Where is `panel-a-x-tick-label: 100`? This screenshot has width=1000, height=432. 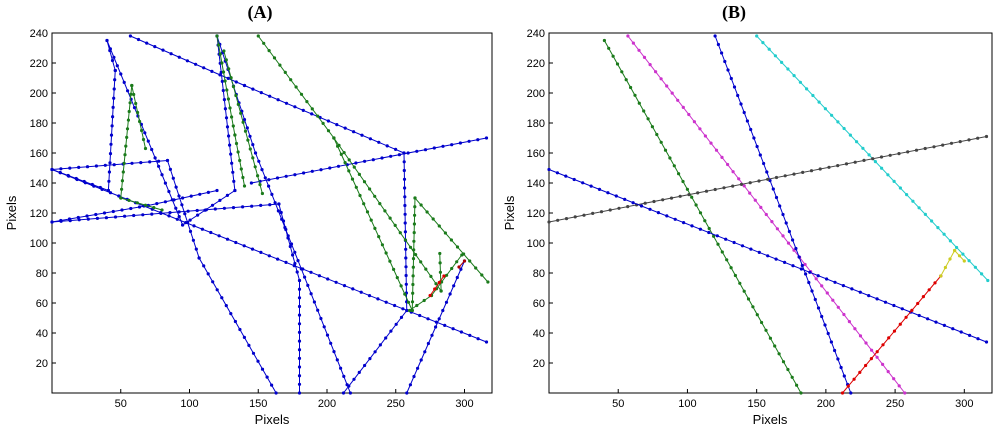 panel-a-x-tick-label: 100 is located at coordinates (189, 404).